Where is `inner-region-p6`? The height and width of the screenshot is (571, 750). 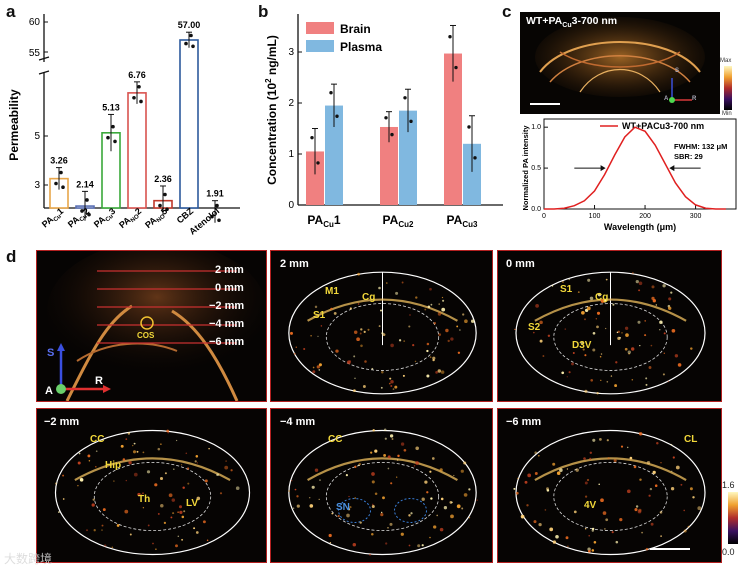
inner-region-p6 is located at coordinates (610, 496).